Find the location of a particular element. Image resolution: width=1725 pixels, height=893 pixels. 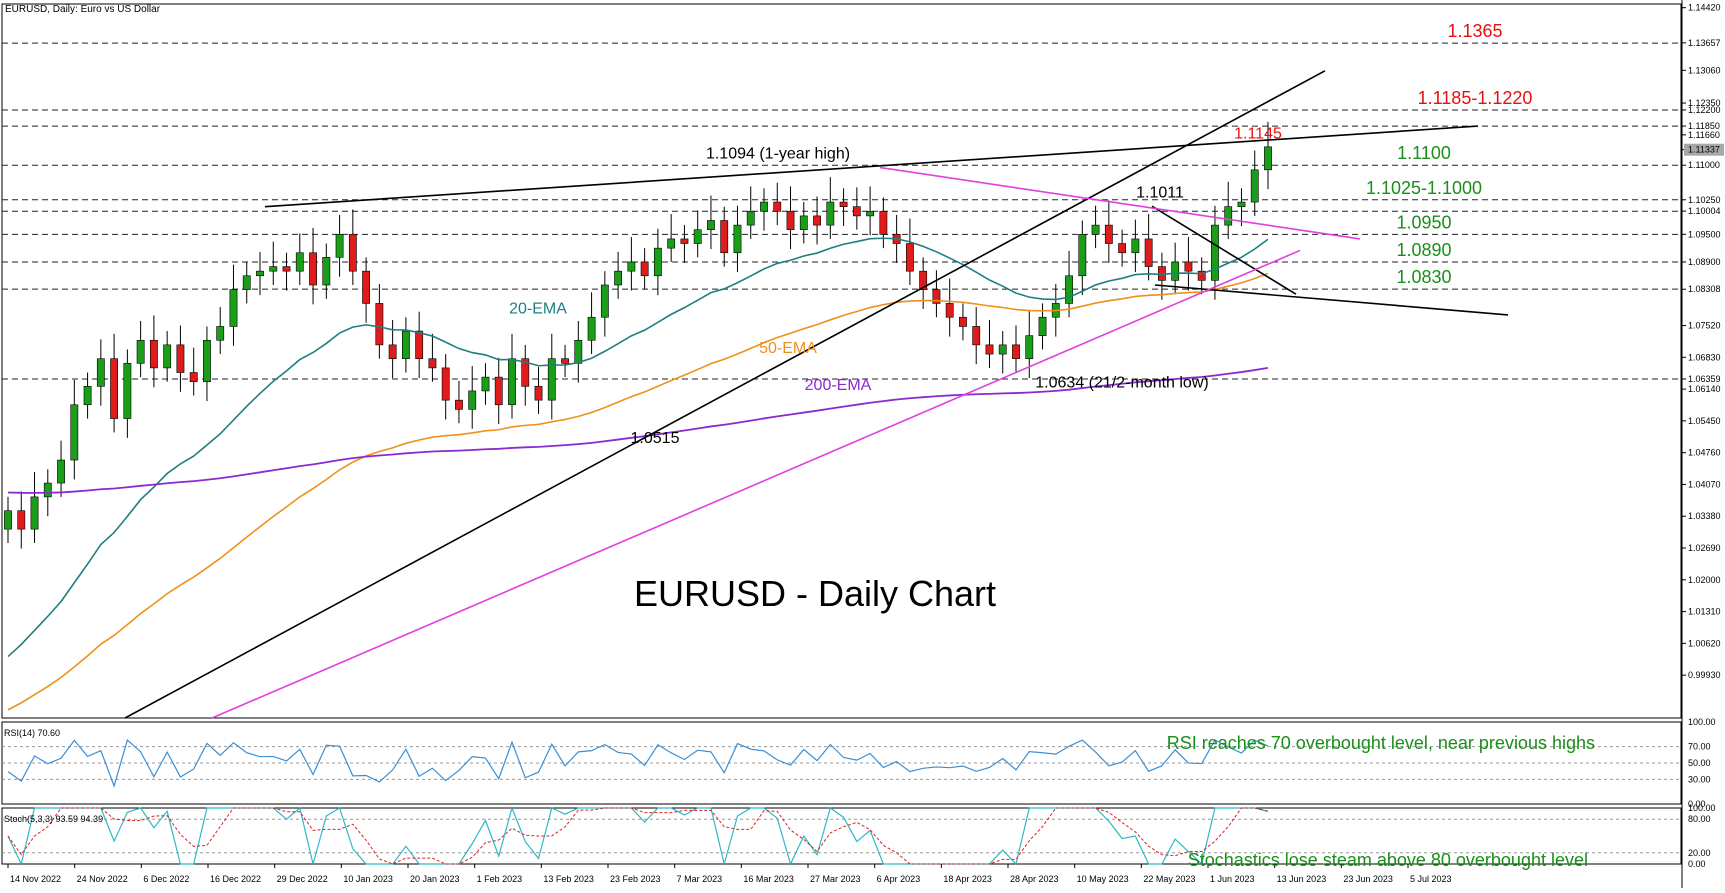

stoch-frame is located at coordinates (841, 836).